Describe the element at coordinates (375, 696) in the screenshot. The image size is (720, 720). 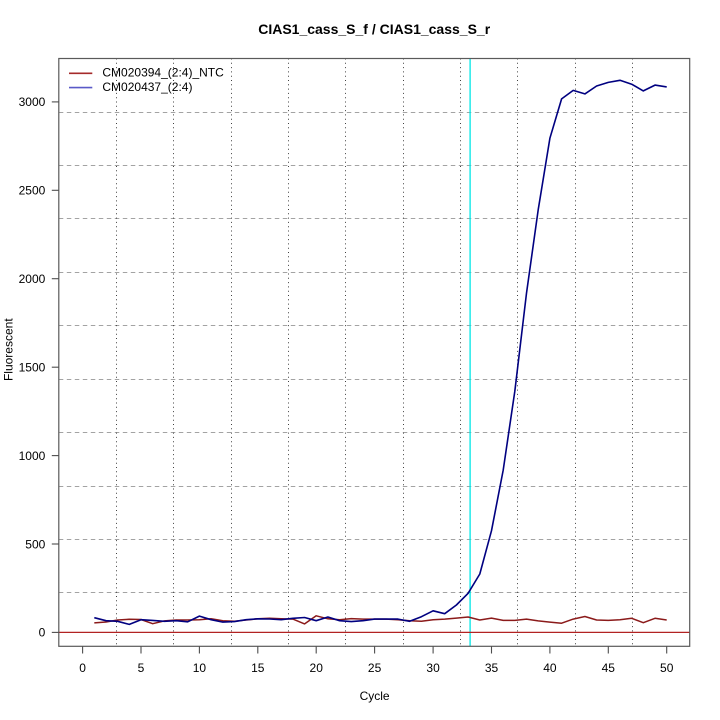
I see `svg-text: Cycle` at that location.